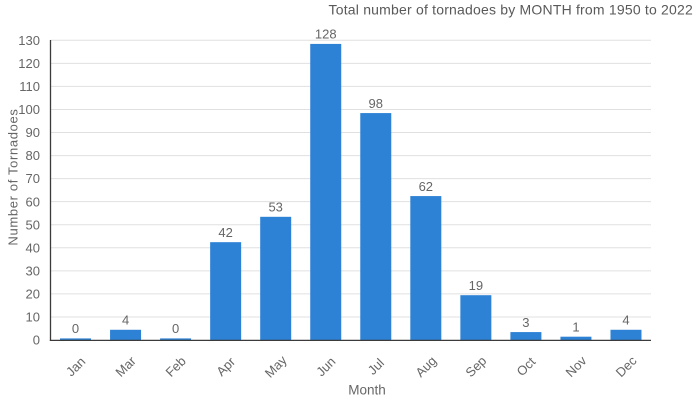 This screenshot has width=700, height=405. I want to click on svg-text: Month, so click(367, 390).